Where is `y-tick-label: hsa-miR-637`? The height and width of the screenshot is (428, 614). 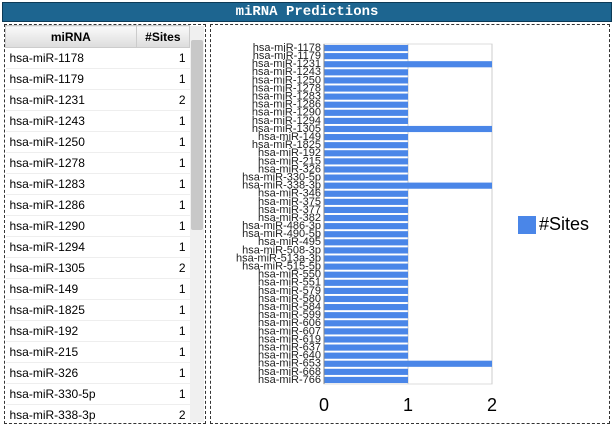
y-tick-label: hsa-miR-637 is located at coordinates (289, 347).